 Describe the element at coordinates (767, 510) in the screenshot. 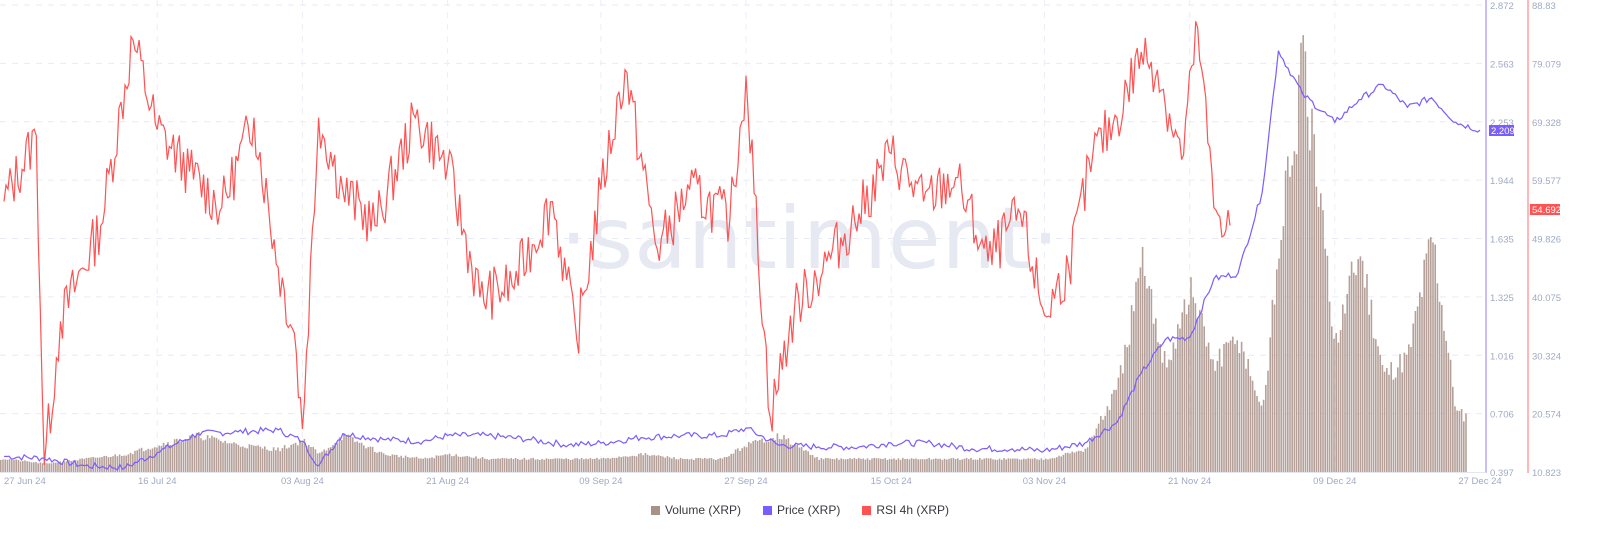

I see `price-swatch-icon` at that location.